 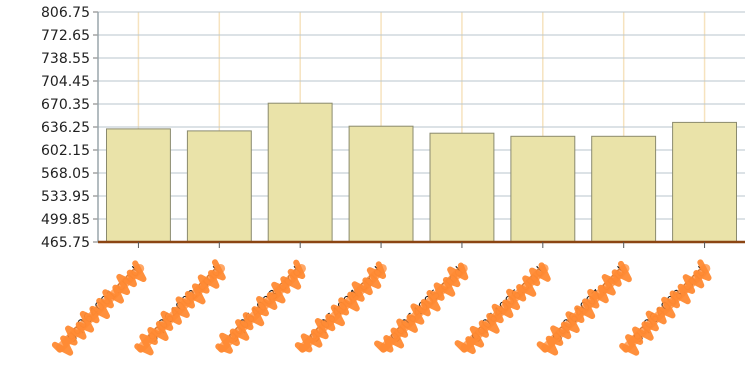 What do you see at coordinates (65, 13) in the screenshot?
I see `y-tick-label: 806.75` at bounding box center [65, 13].